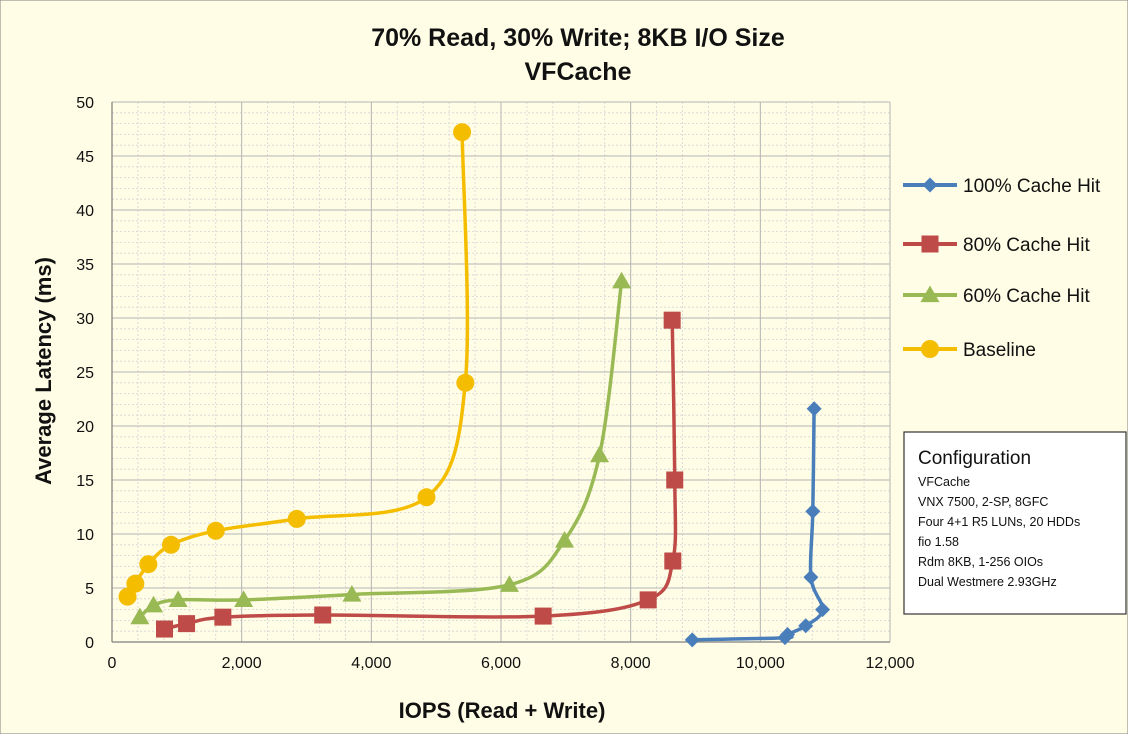  I want to click on y-axis-title: Average Latency (ms), so click(43, 371).